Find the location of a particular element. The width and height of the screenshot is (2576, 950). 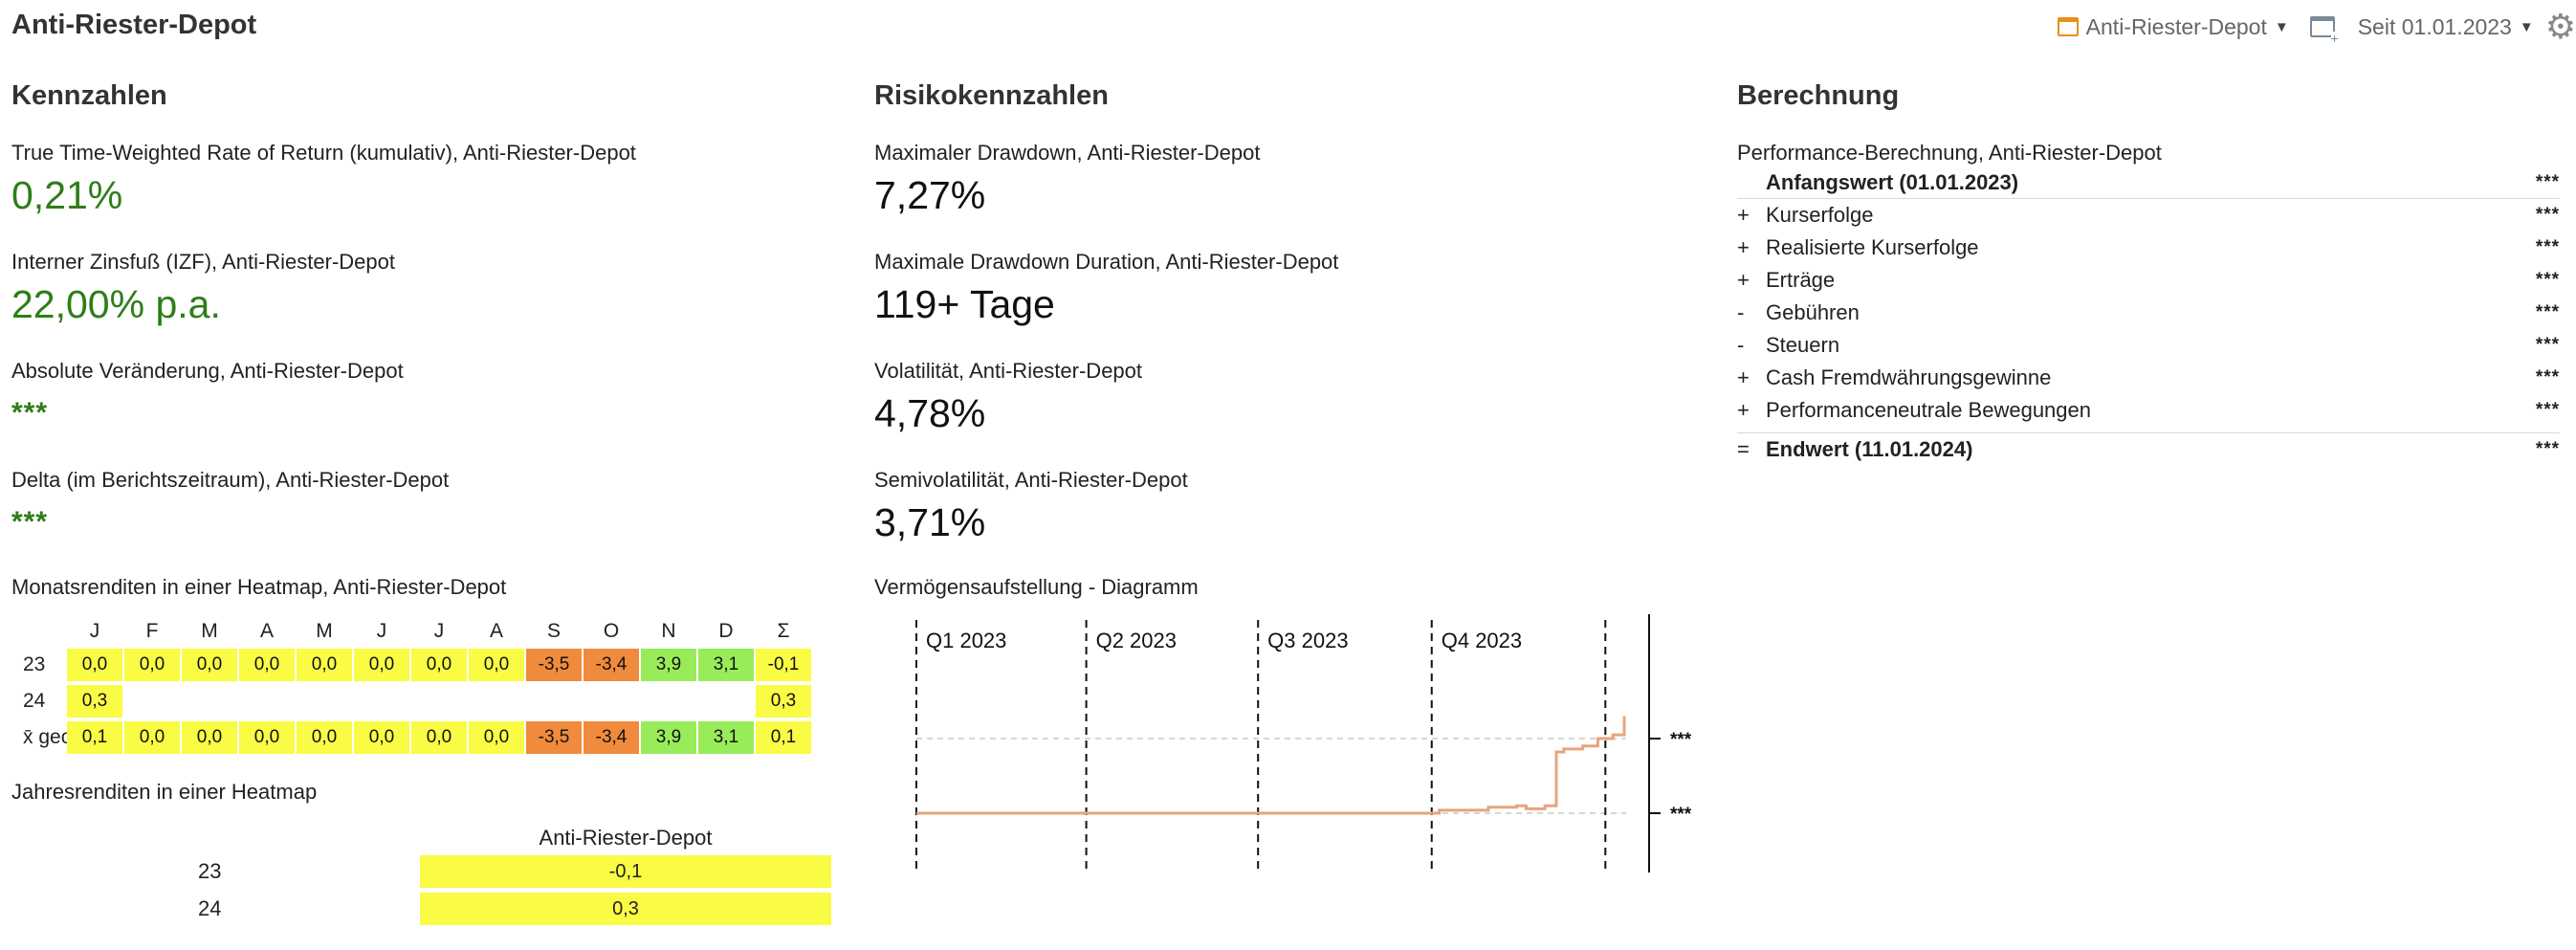

start-value-row: Anfangswert (01.01.2023) *** is located at coordinates (2149, 183).